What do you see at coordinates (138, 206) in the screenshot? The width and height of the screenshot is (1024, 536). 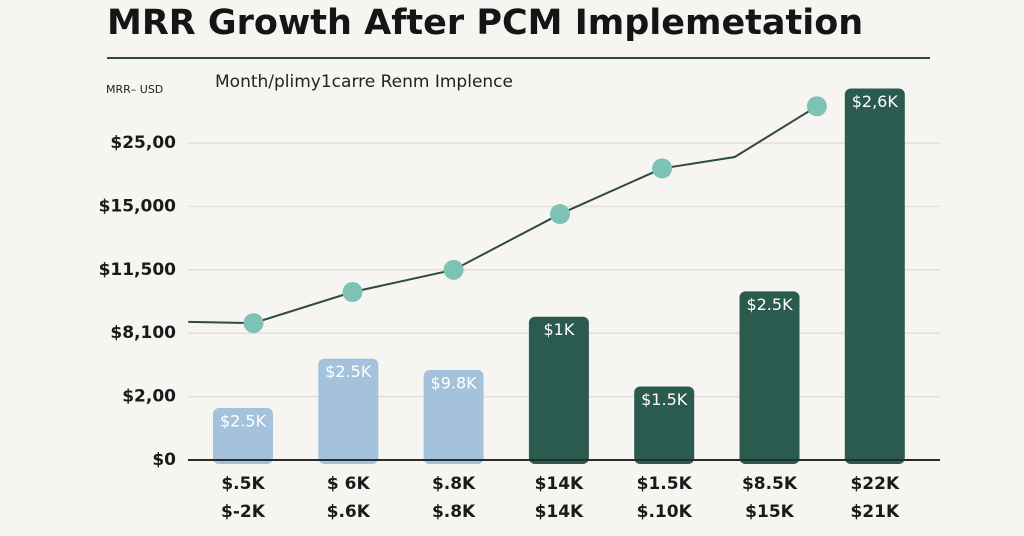 I see `y-tick-label: $15,000` at bounding box center [138, 206].